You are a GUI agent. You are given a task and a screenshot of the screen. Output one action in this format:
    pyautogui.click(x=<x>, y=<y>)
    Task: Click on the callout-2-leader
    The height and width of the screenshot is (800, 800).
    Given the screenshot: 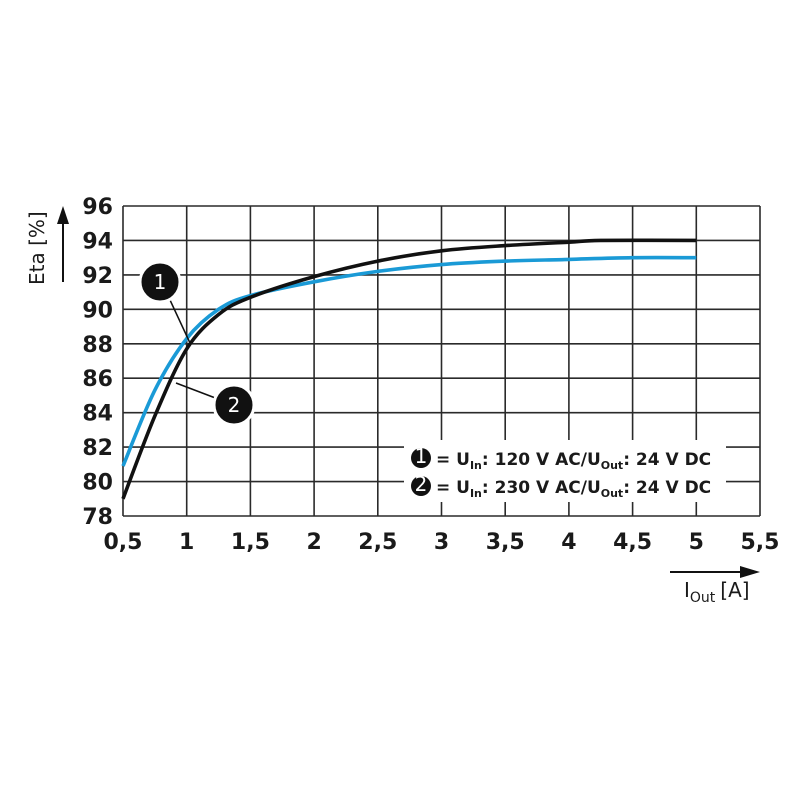 What is the action you would take?
    pyautogui.click(x=197, y=391)
    